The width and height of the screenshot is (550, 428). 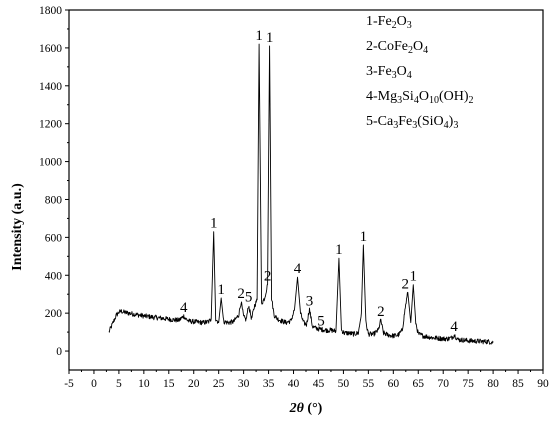 What do you see at coordinates (50, 87) in the screenshot?
I see `y-tick-label: 1400` at bounding box center [50, 87].